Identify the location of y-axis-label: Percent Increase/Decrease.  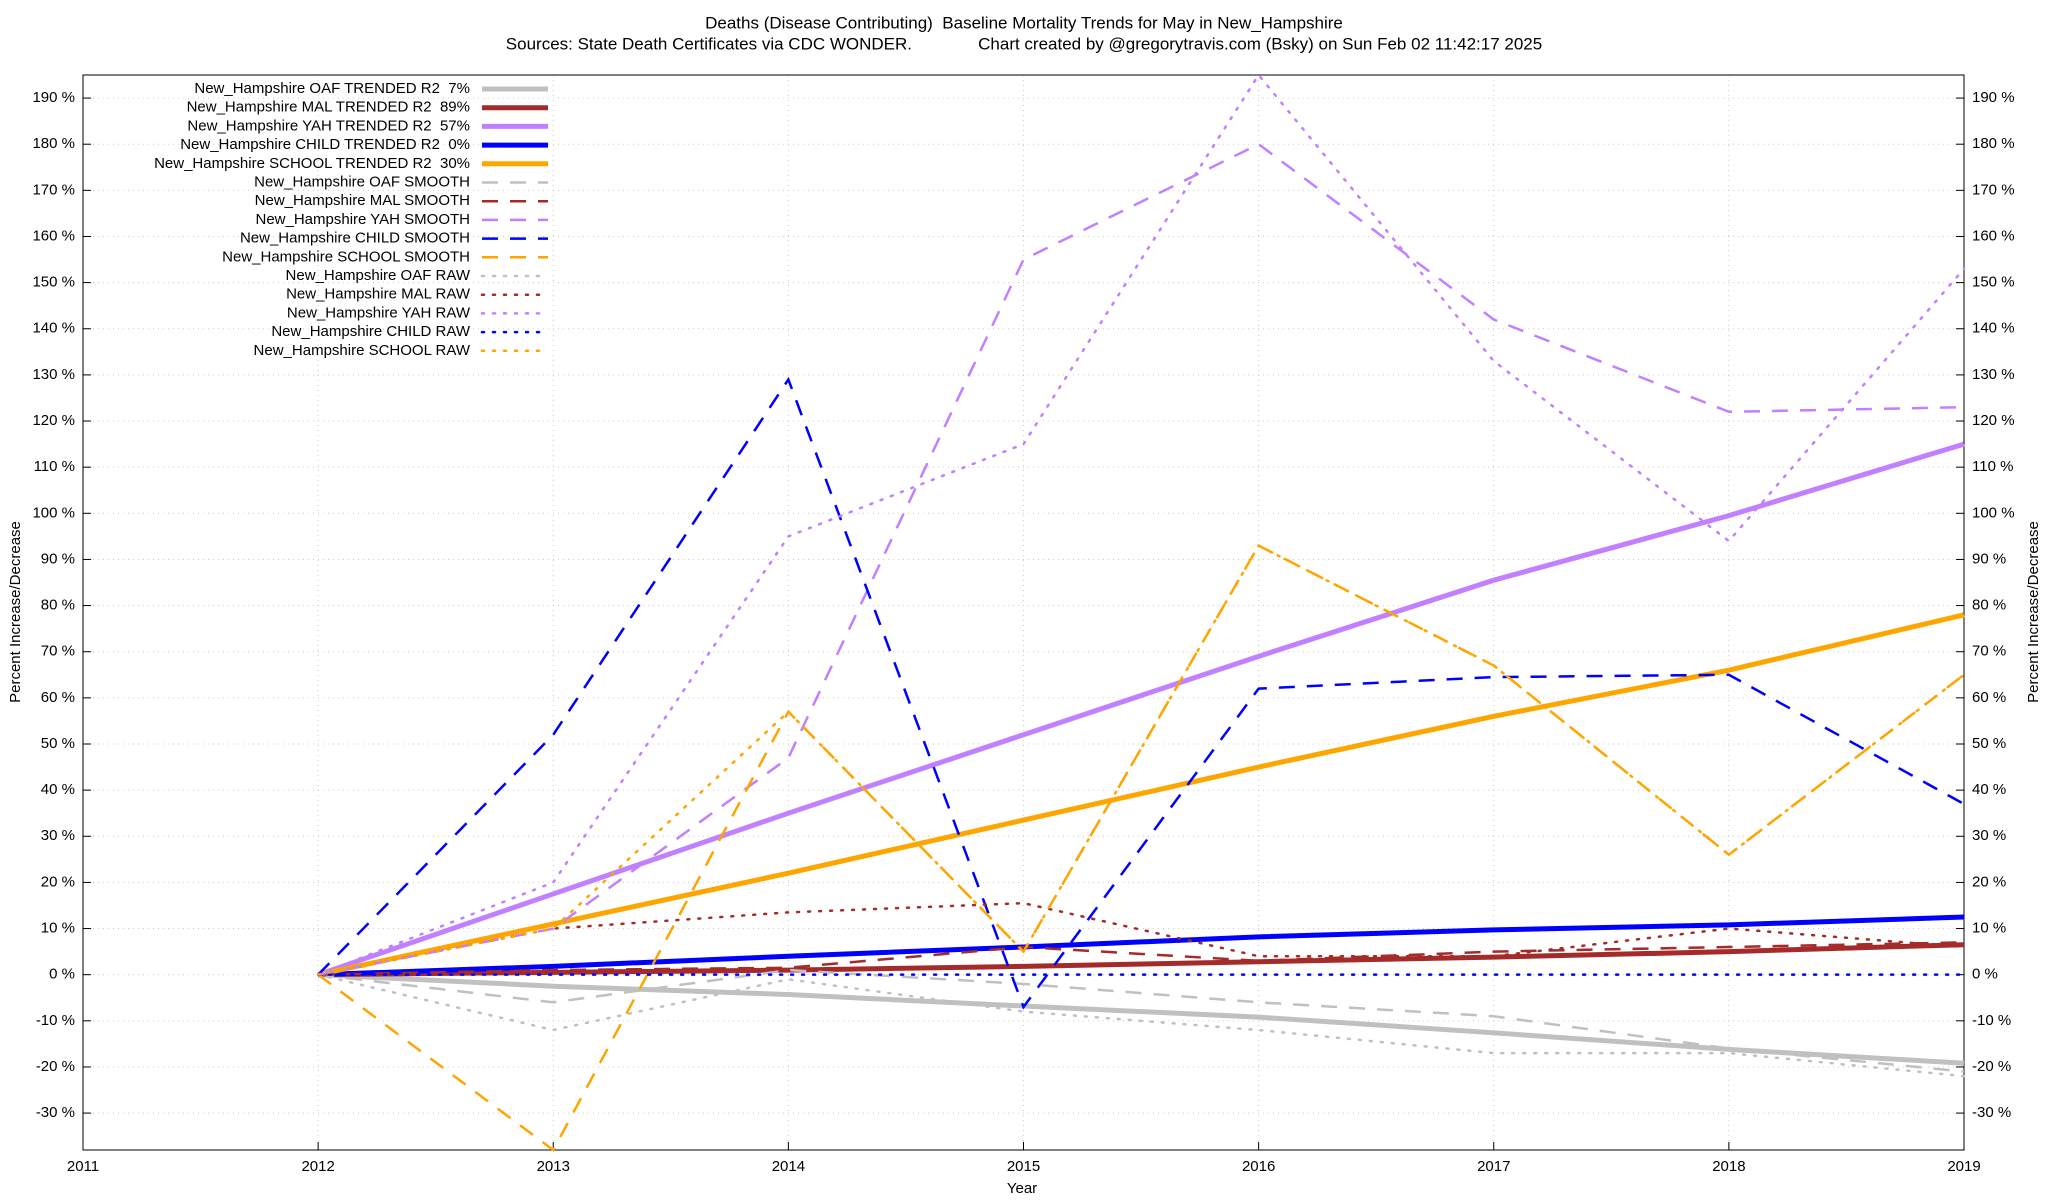
(15, 612).